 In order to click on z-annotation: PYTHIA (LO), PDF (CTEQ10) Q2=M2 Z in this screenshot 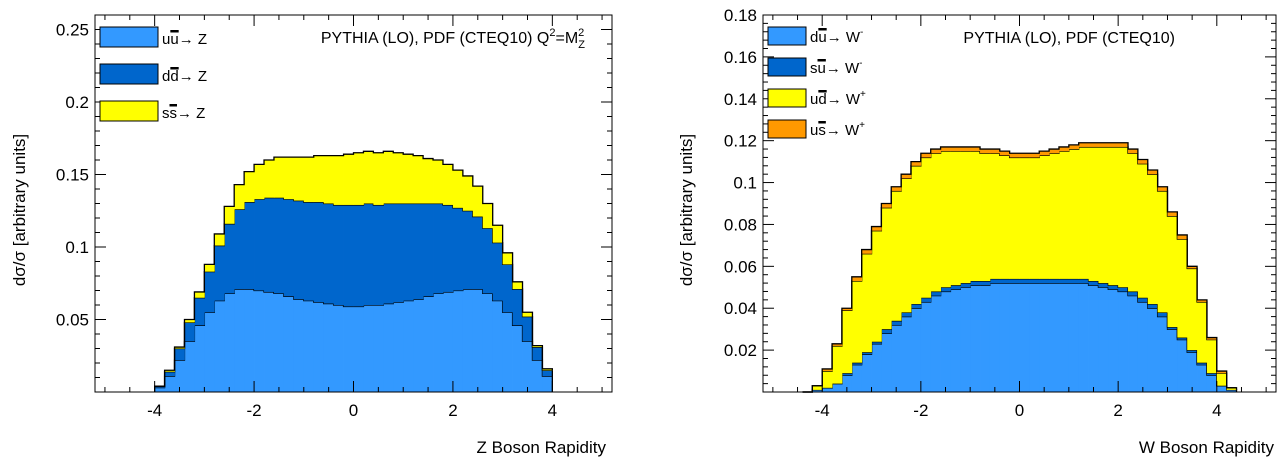, I will do `click(453, 39)`.